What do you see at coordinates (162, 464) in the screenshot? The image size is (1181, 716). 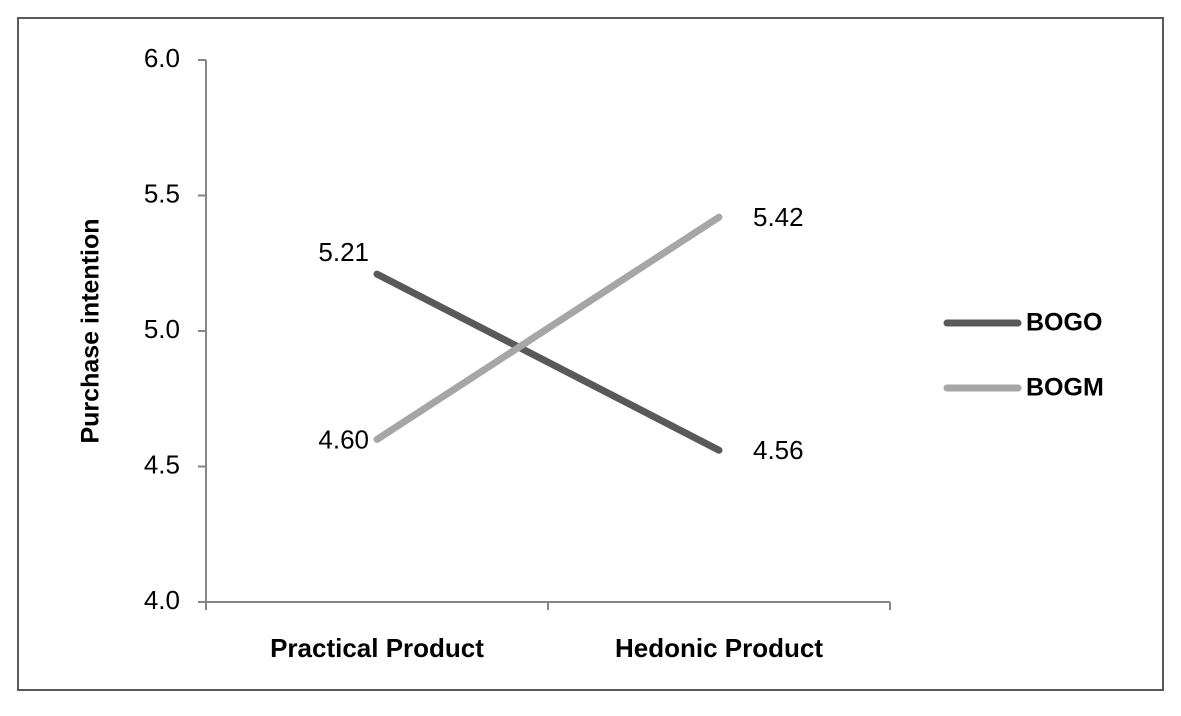 I see `y-tick-label: 4.5` at bounding box center [162, 464].